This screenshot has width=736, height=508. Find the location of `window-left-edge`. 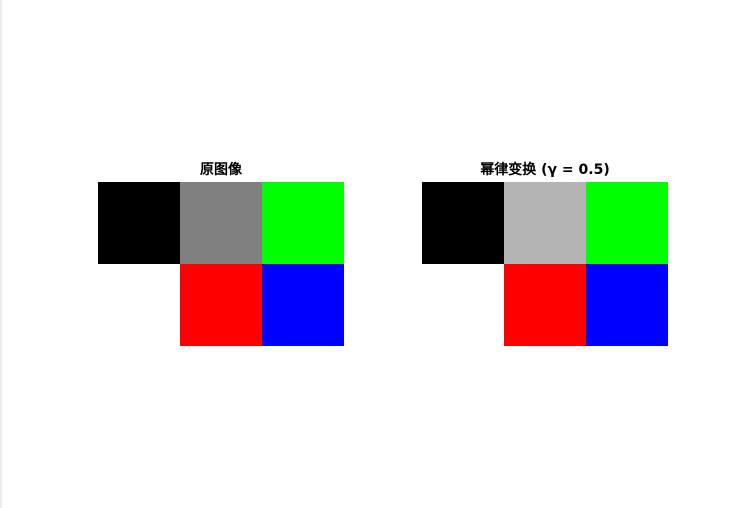

window-left-edge is located at coordinates (1, 254).